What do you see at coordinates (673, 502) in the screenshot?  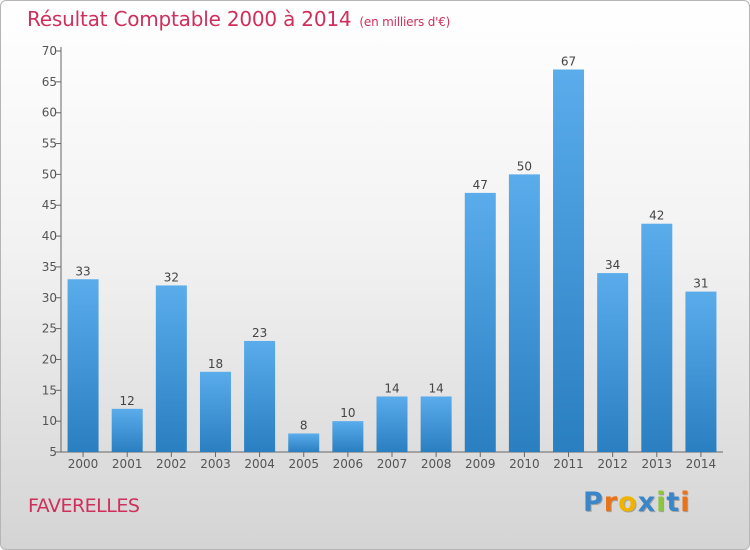 I see `logo-letter: t` at bounding box center [673, 502].